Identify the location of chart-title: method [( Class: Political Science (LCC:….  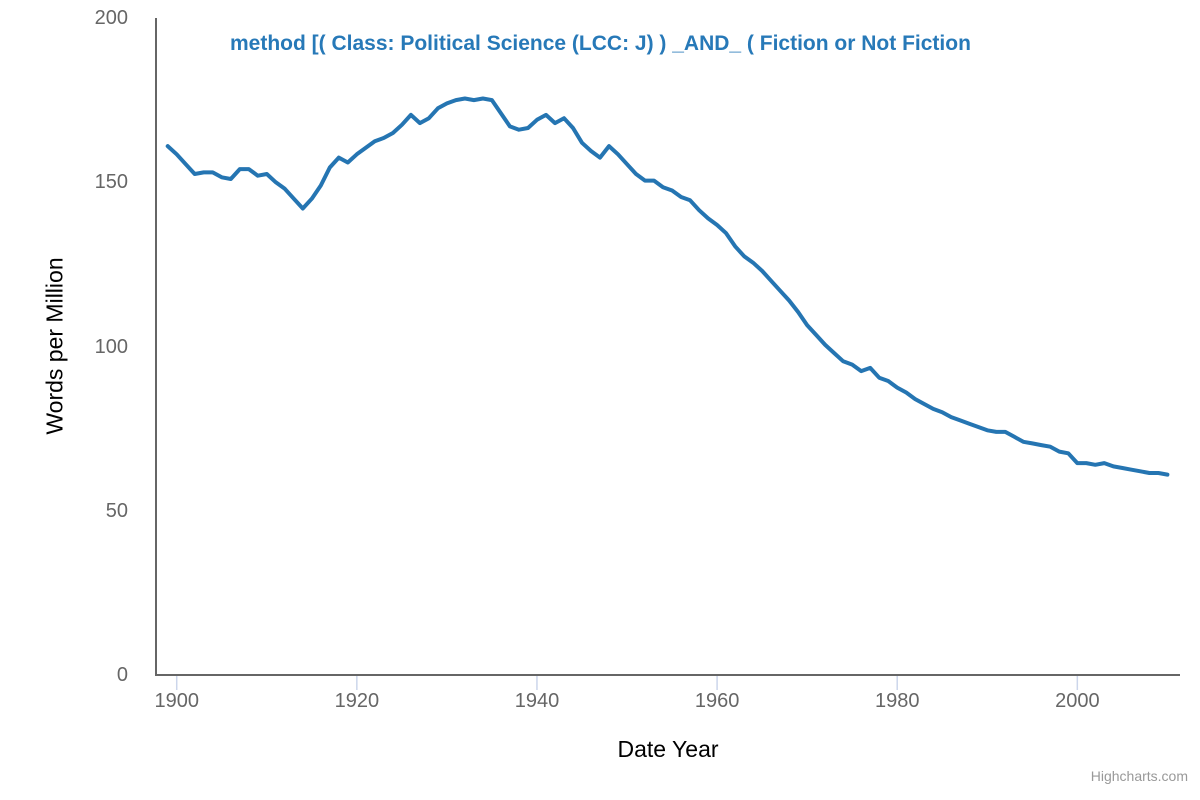
(600, 43).